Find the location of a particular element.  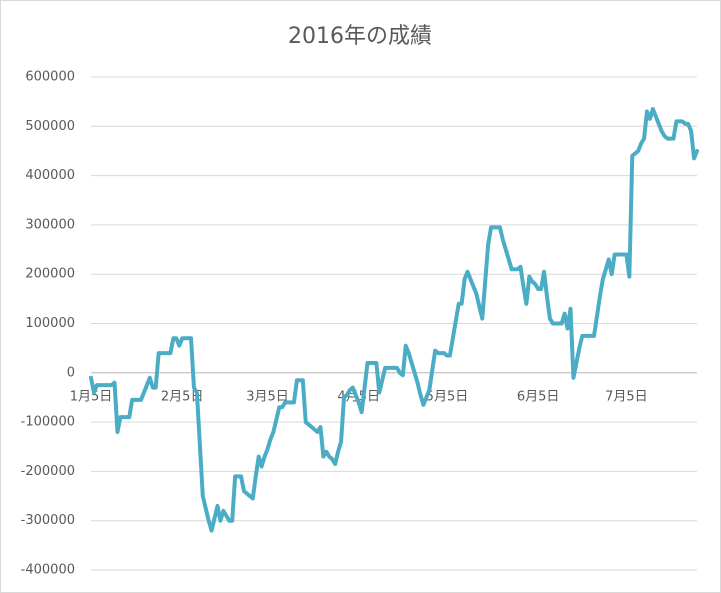

y-tick-label: 0 is located at coordinates (71, 372).